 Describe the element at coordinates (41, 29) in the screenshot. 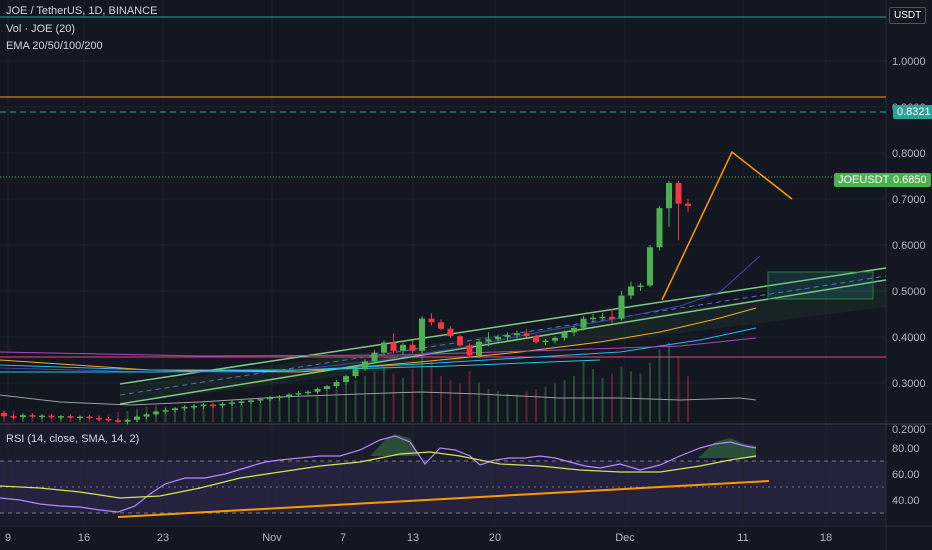

I see `volume-legend: Vol · JOE (20)` at that location.